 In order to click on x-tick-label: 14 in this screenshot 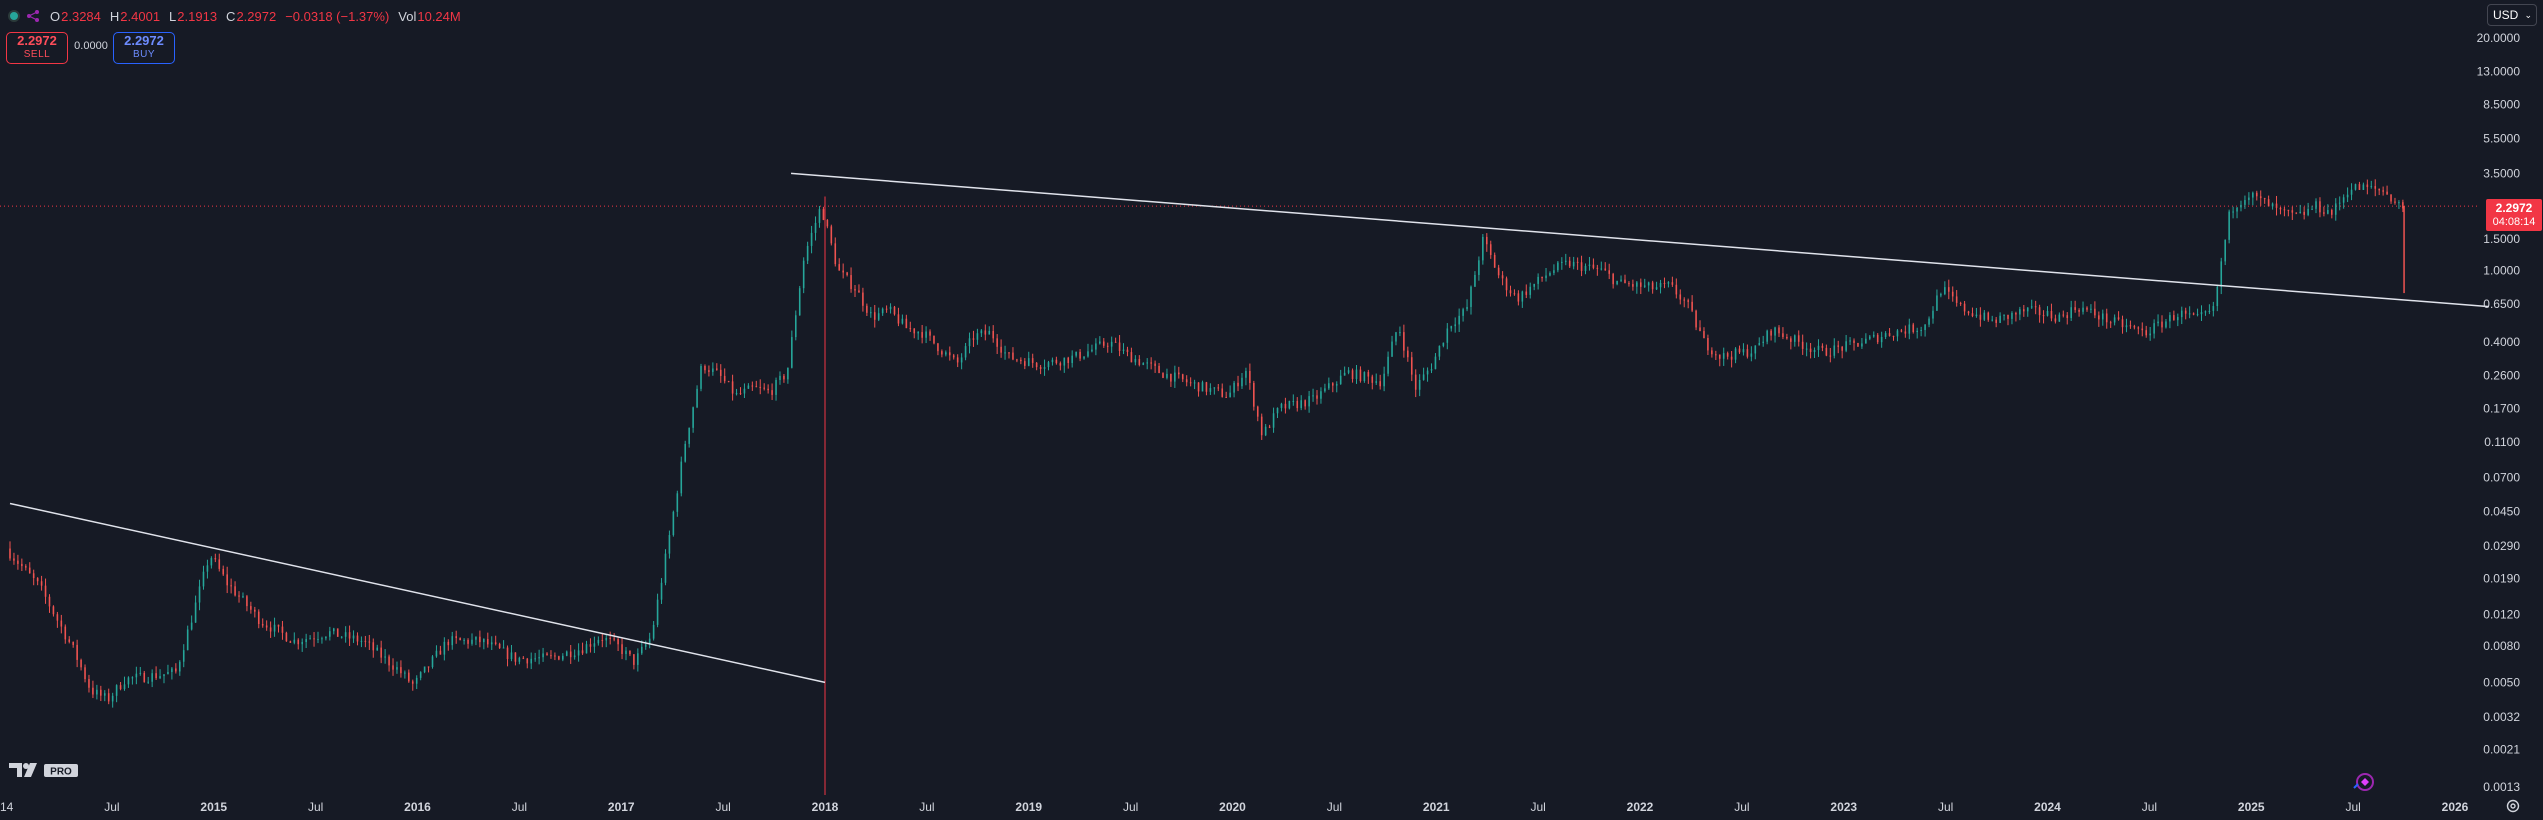, I will do `click(7, 807)`.